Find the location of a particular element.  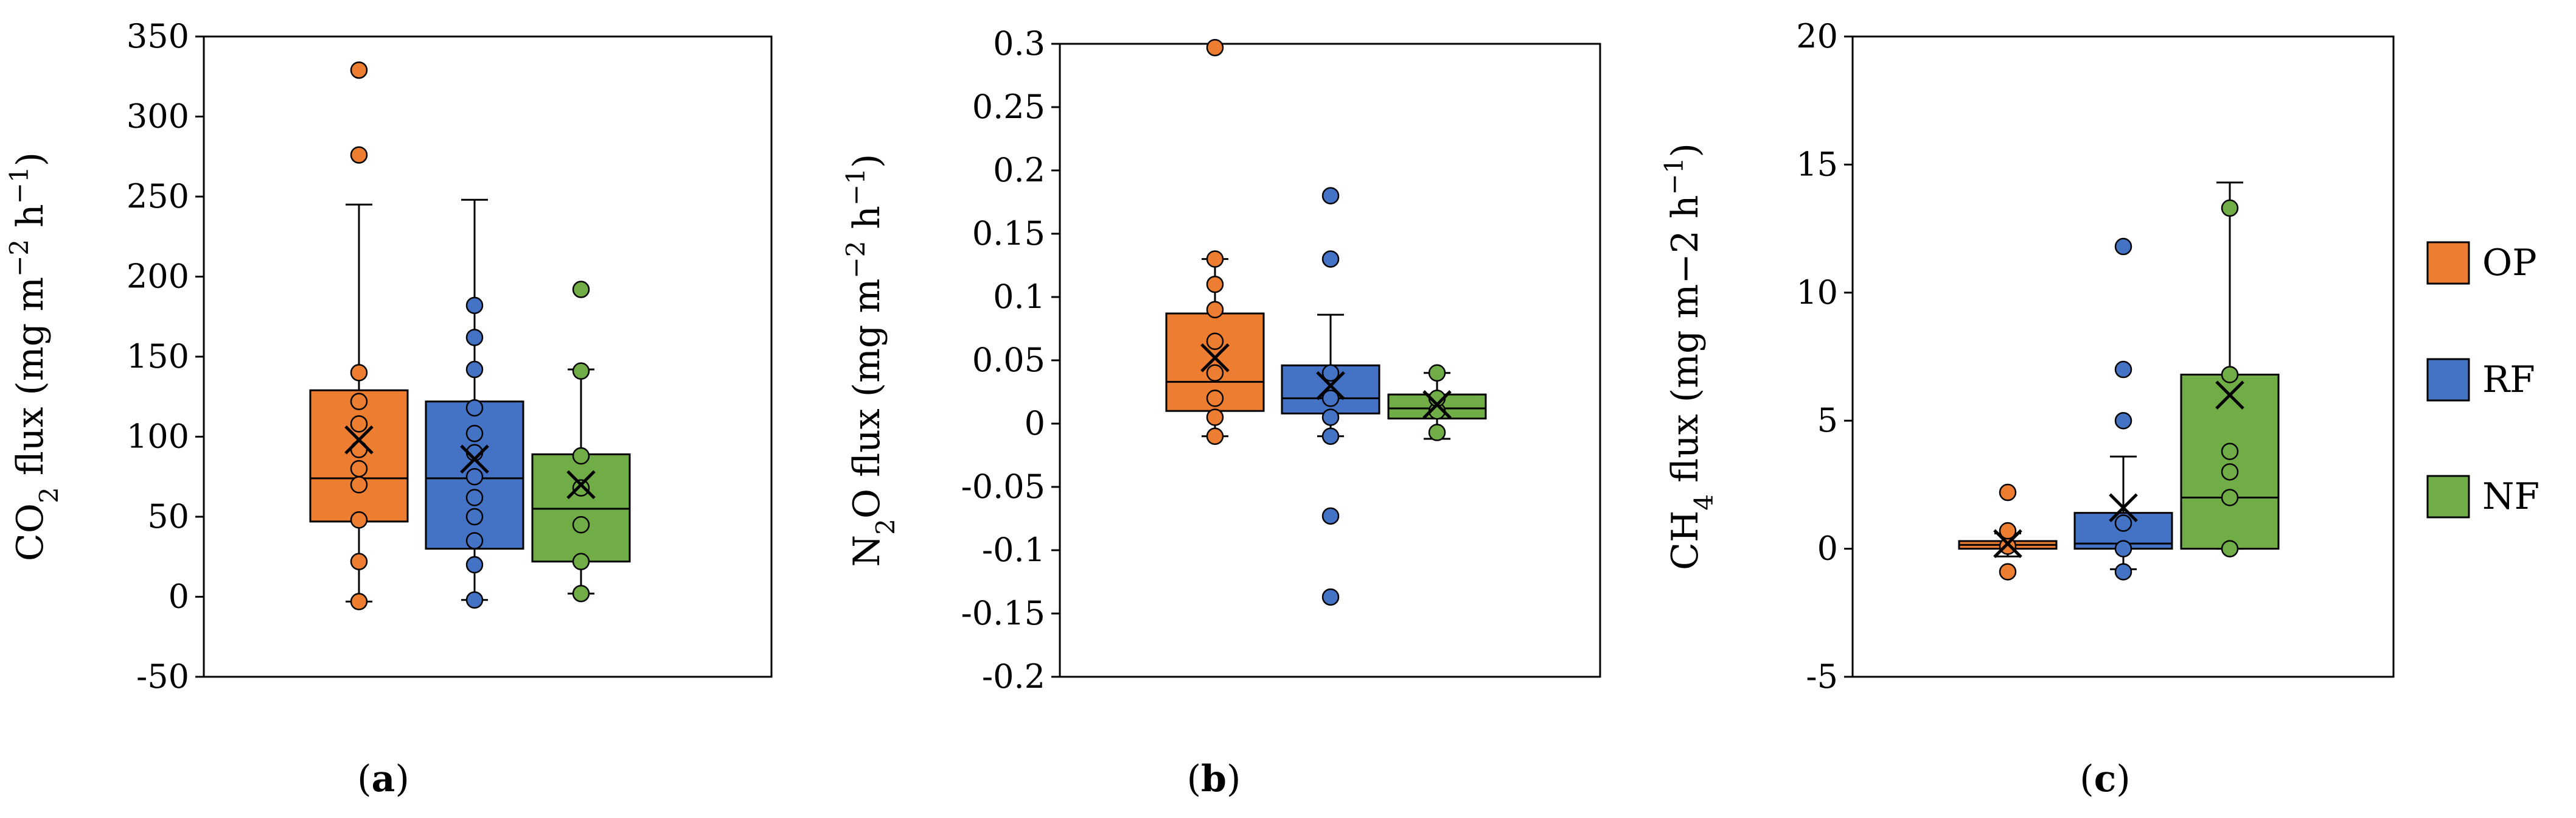

axis-label-part: CH is located at coordinates (1685, 540).